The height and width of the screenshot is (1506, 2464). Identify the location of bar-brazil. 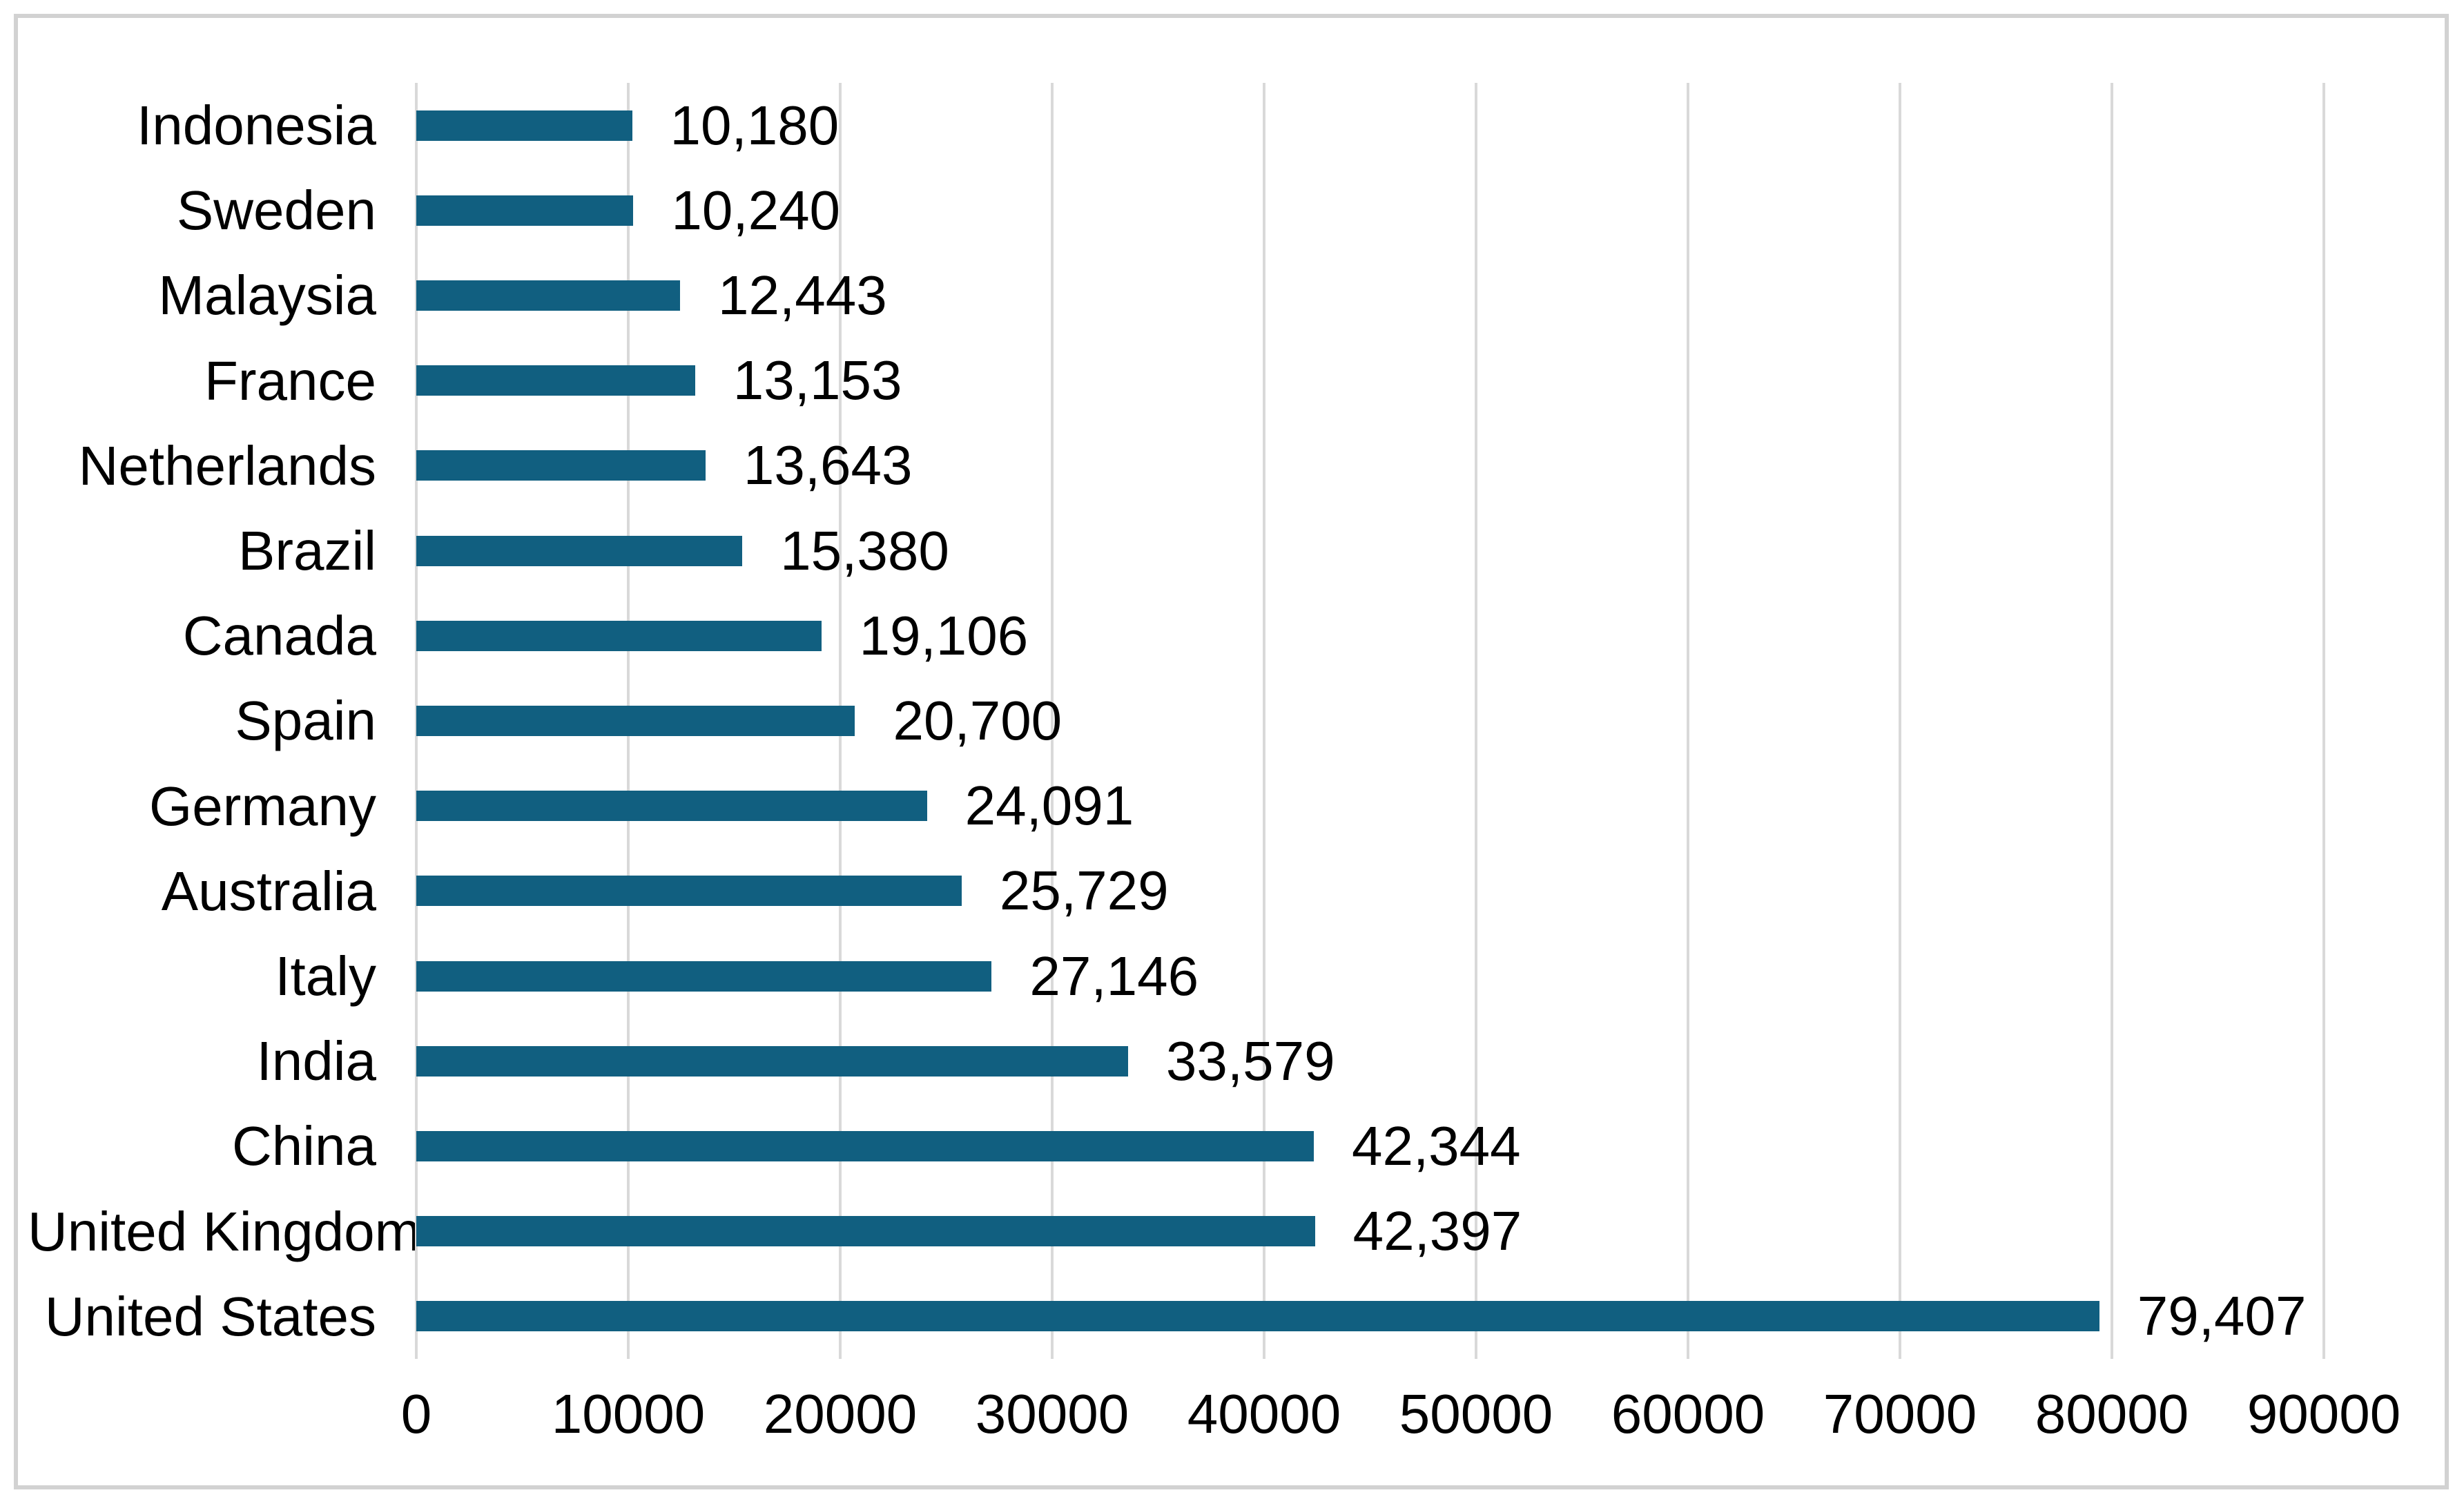
(579, 550).